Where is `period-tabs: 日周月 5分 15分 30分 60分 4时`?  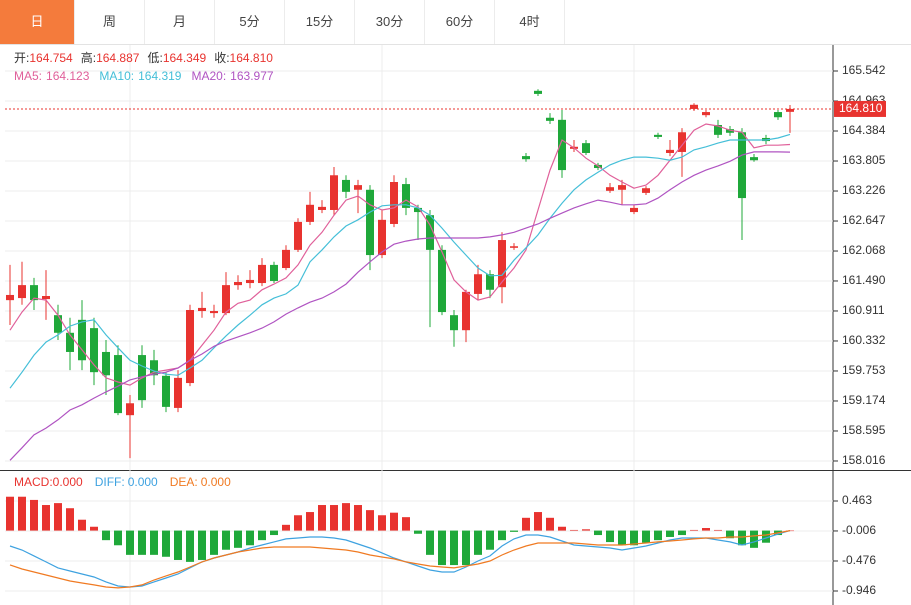
period-tabs: 日周月 5分 15分 30分 60分 4时 is located at coordinates (455, 22).